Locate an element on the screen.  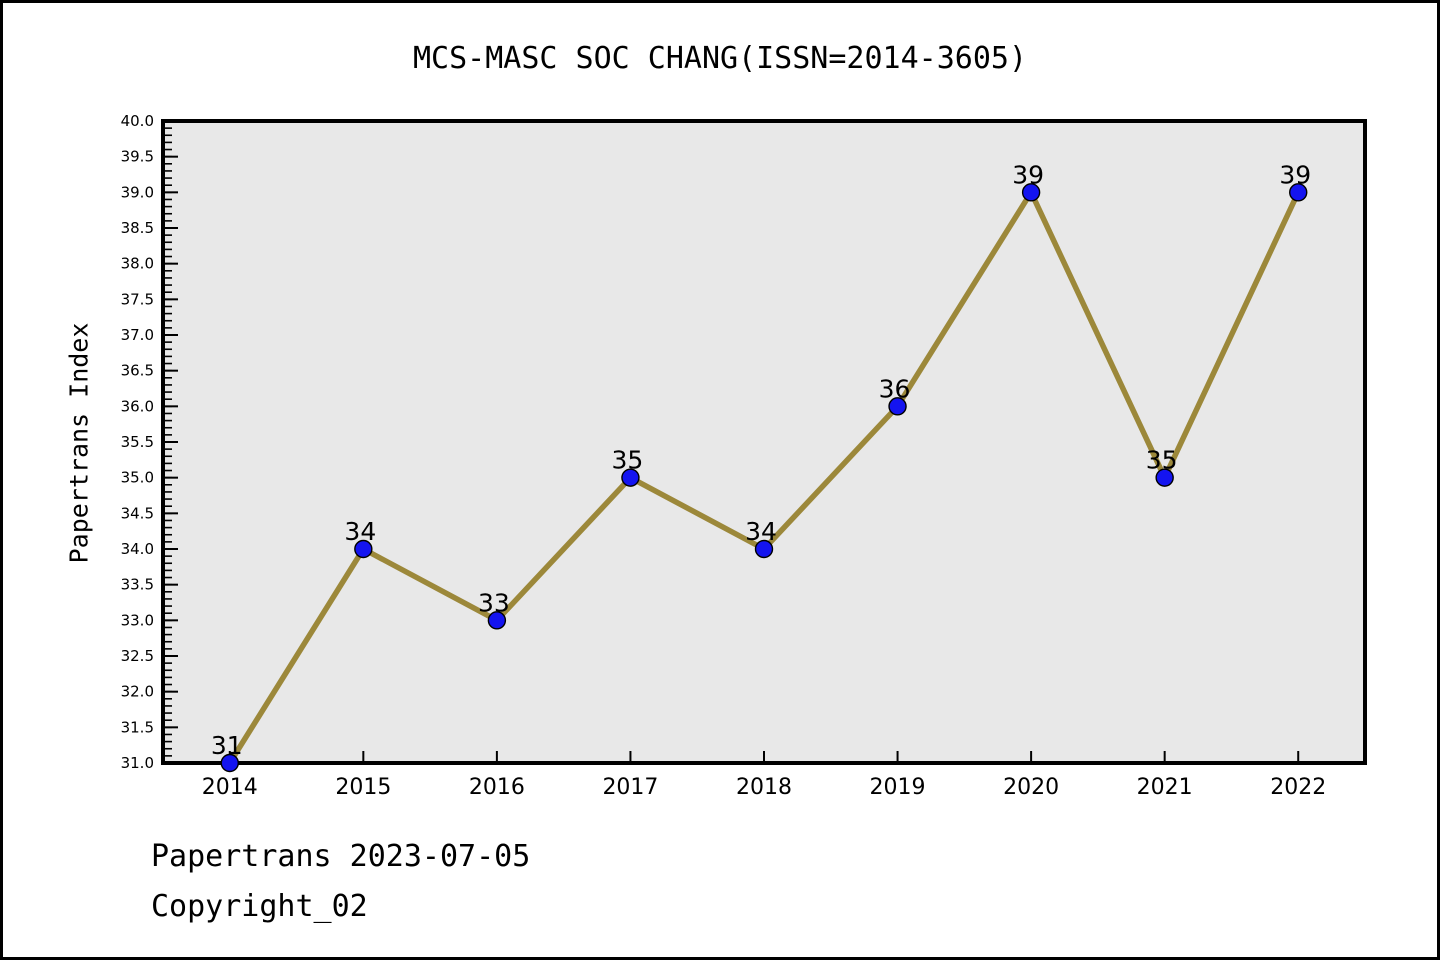
y-tick-label: 39.5 is located at coordinates (137, 157).